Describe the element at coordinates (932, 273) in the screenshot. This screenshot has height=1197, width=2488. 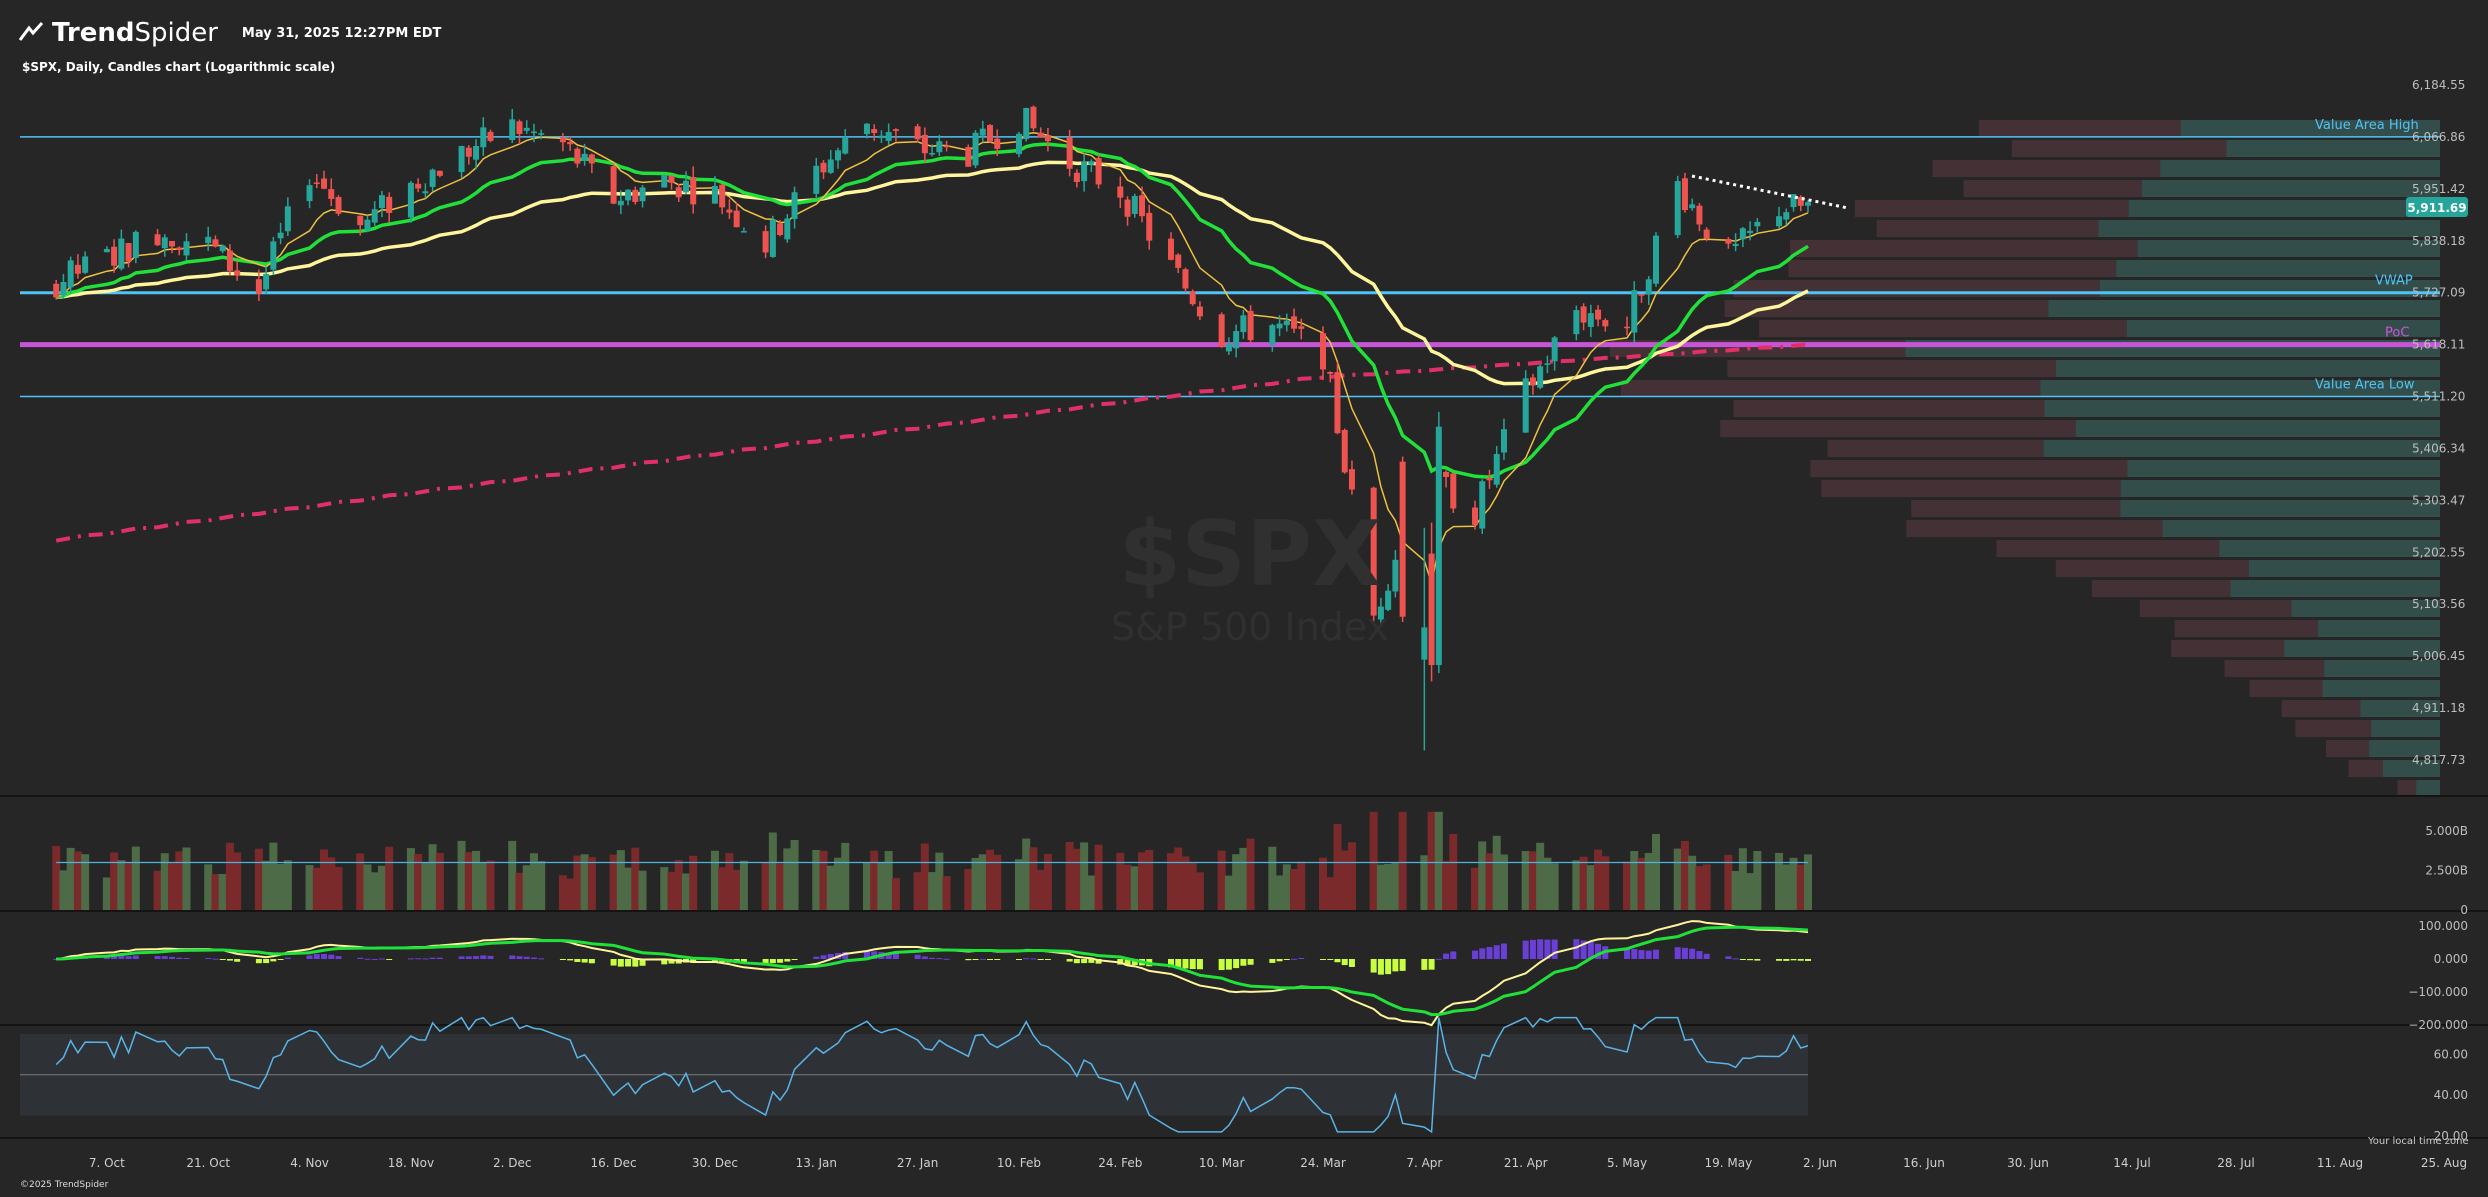
I see `sma-50-line` at that location.